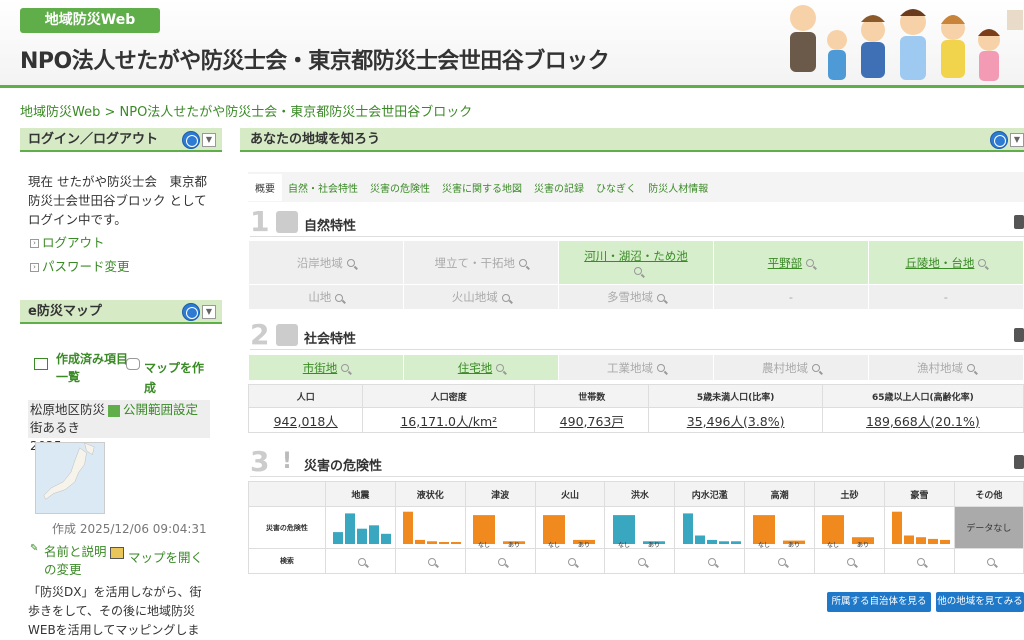 Image resolution: width=1024 pixels, height=640 pixels. I want to click on tab-danger: 災害の危険性, so click(400, 189).